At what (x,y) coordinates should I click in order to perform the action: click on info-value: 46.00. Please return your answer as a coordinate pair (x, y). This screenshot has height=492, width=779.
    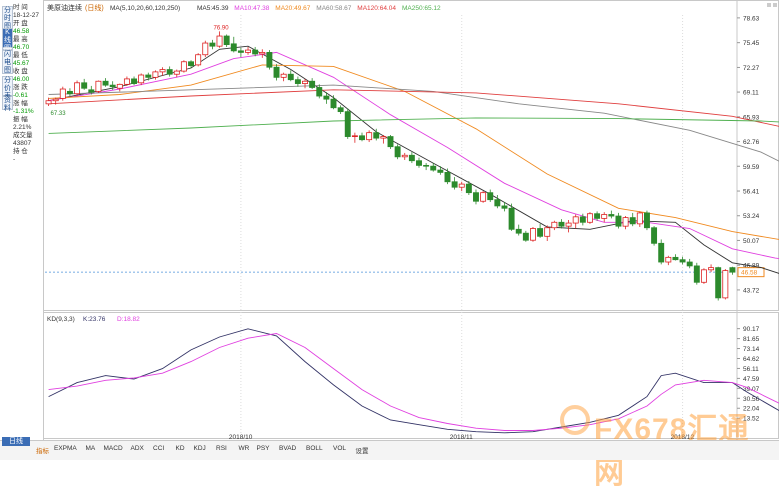
    Looking at the image, I should click on (21, 79).